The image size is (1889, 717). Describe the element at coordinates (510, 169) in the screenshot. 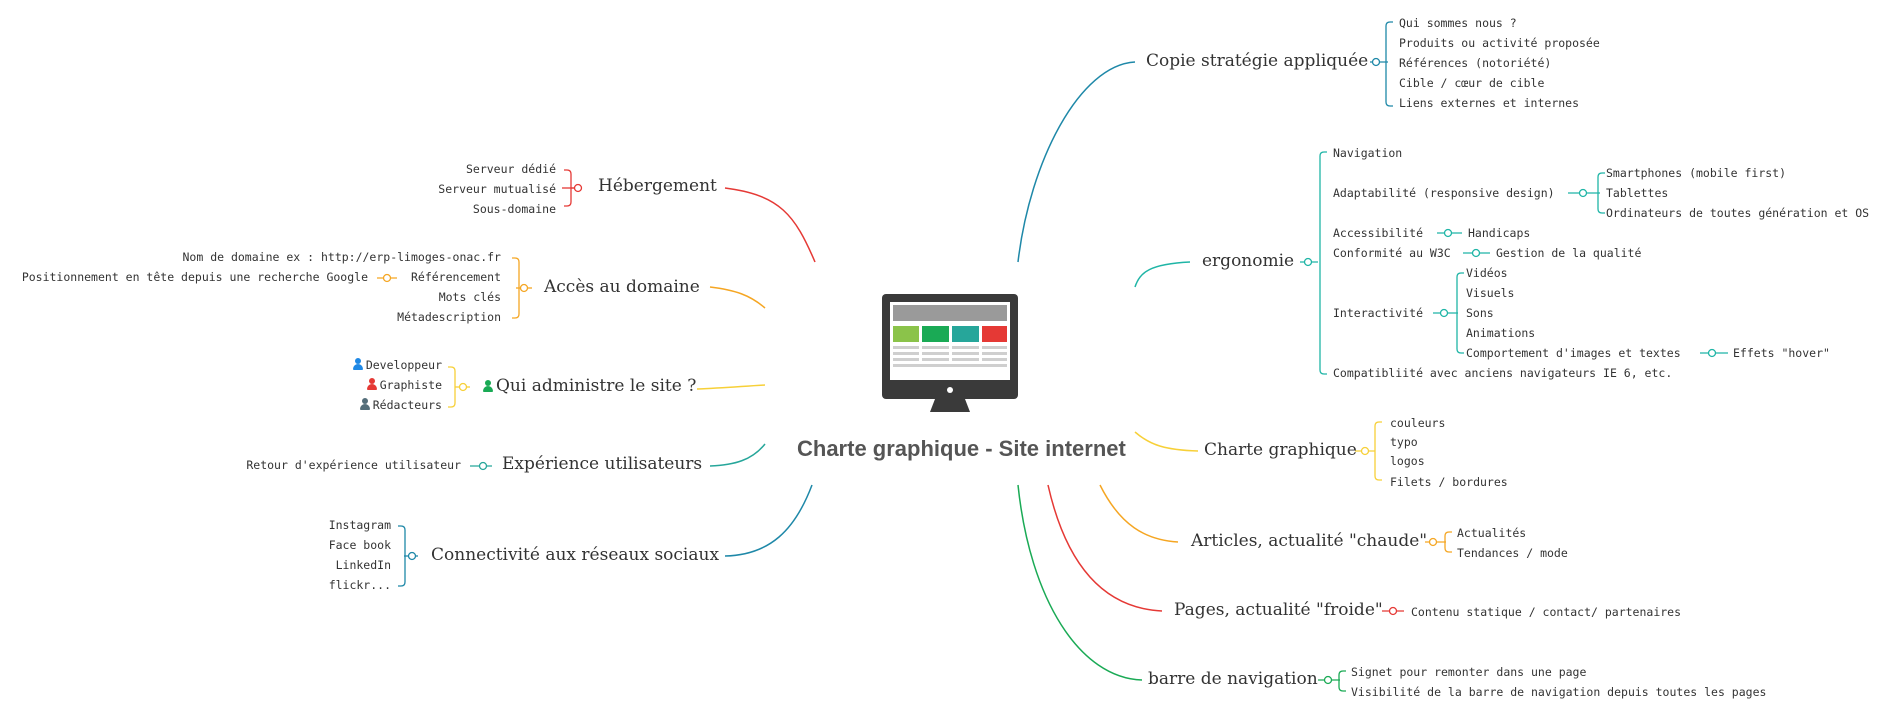

I see `leaf-serveur-dedie: Serveur dédié` at that location.